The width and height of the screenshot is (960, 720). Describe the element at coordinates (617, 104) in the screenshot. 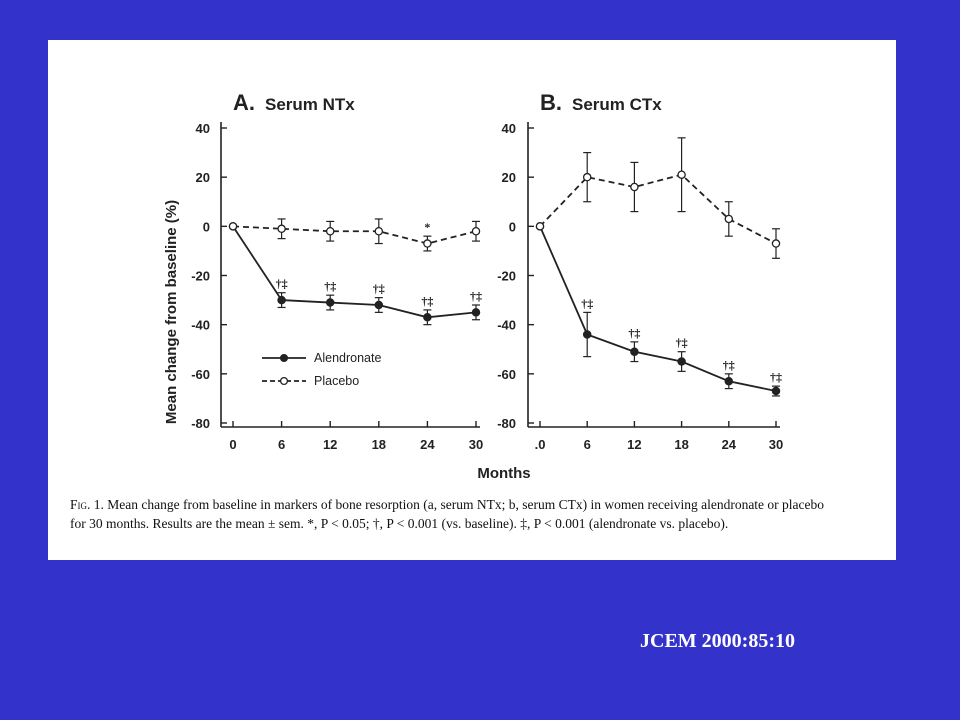

I see `panel-b-chart-title: Serum CTx` at that location.